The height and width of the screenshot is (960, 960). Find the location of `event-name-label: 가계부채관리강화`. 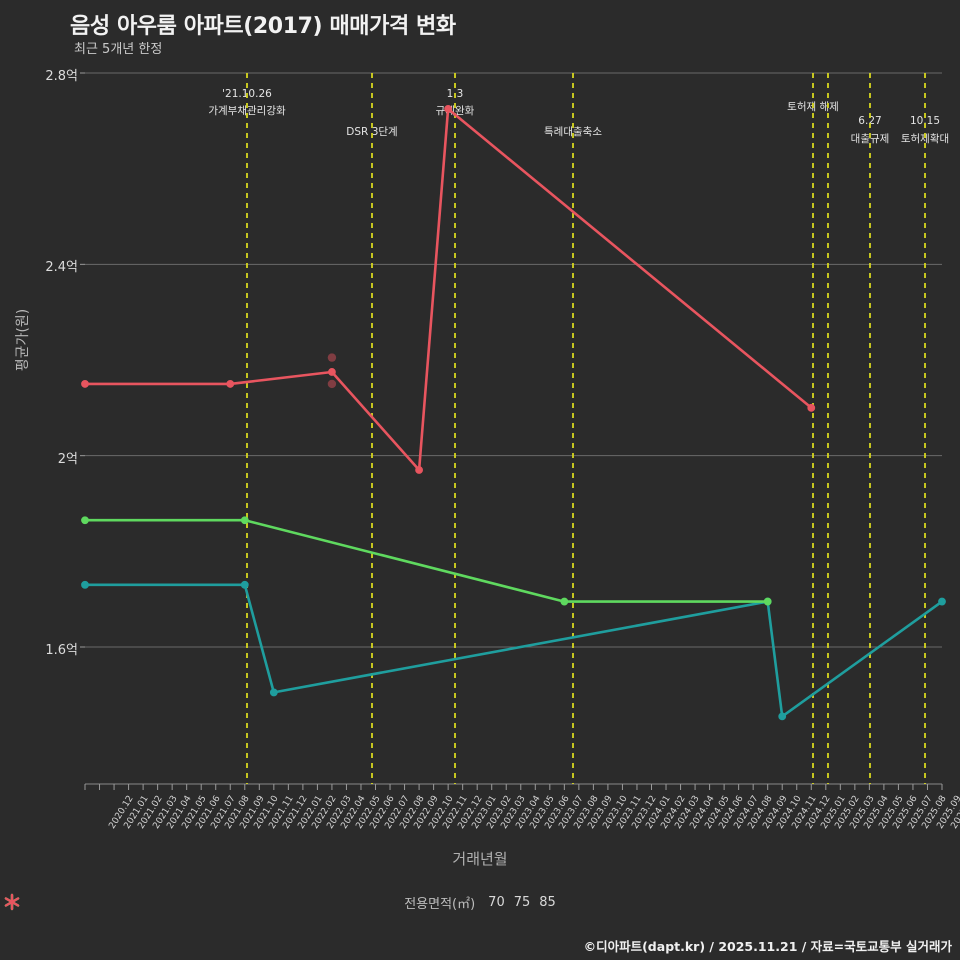

event-name-label: 가계부채관리강화 is located at coordinates (247, 111).